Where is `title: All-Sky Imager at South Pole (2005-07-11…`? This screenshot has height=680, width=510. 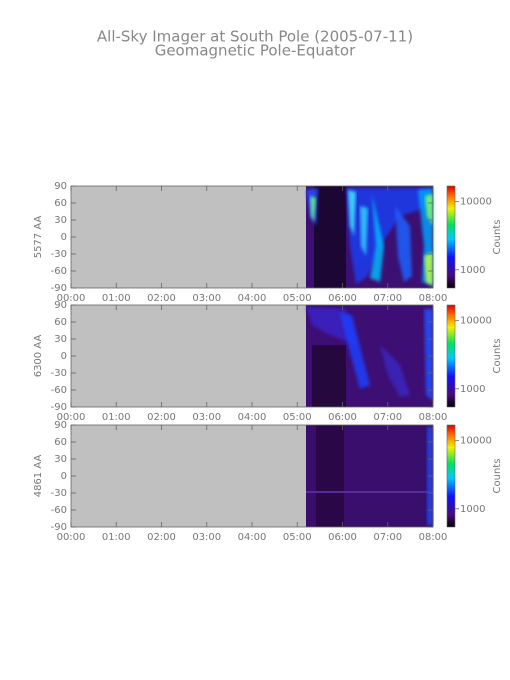
title: All-Sky Imager at South Pole (2005-07-11… is located at coordinates (255, 37).